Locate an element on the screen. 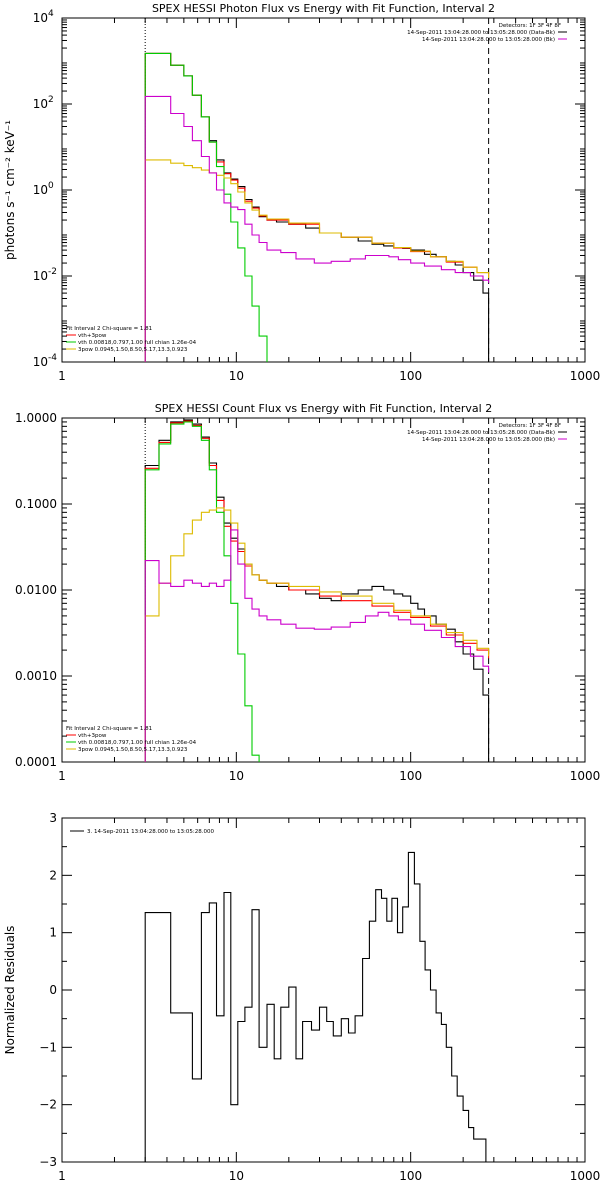 This screenshot has height=1200, width=600. y-tick-exponent: 2 is located at coordinates (51, 100).